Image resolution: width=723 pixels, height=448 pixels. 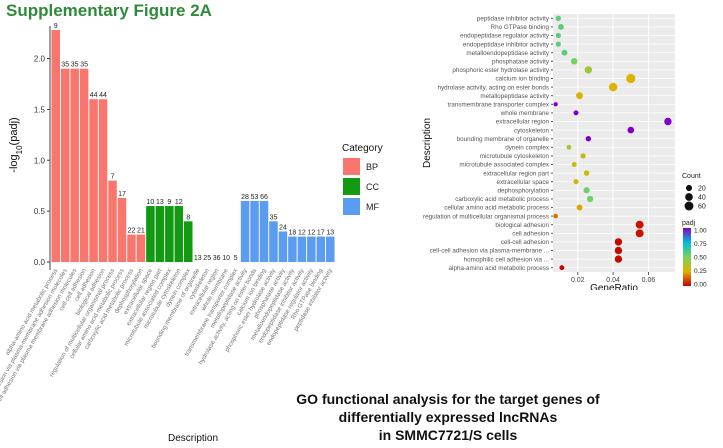 I want to click on y-tick-label: microtubule associated complex, so click(x=504, y=165).